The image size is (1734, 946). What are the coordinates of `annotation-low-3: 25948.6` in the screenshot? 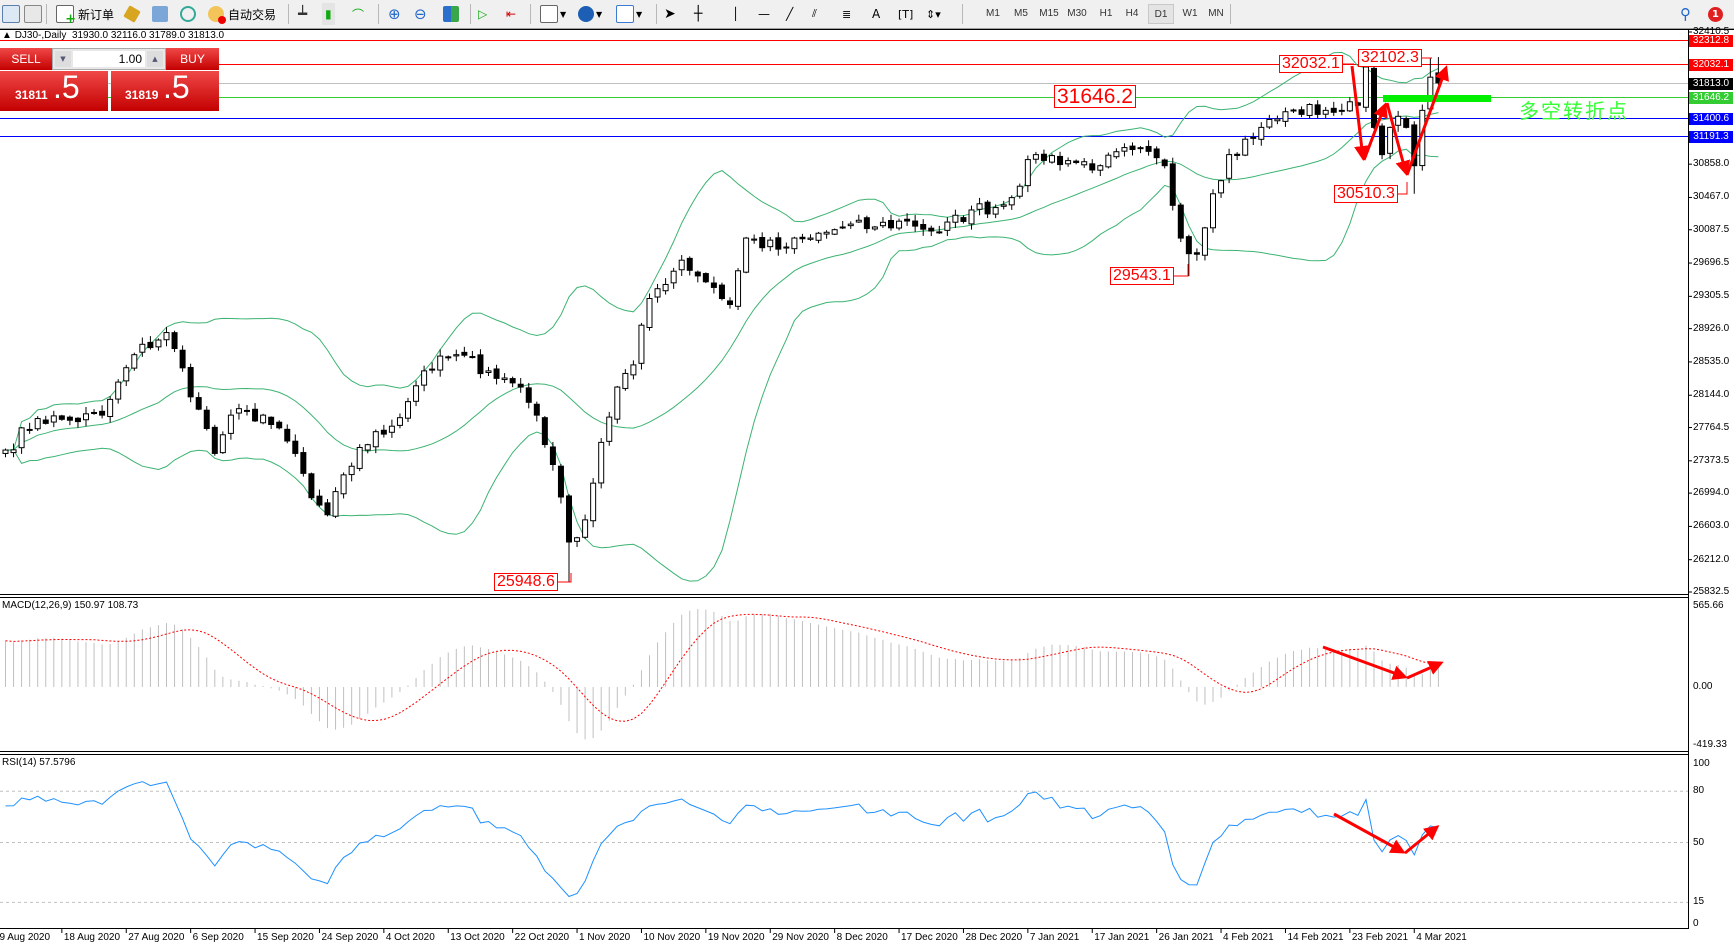 It's located at (526, 582).